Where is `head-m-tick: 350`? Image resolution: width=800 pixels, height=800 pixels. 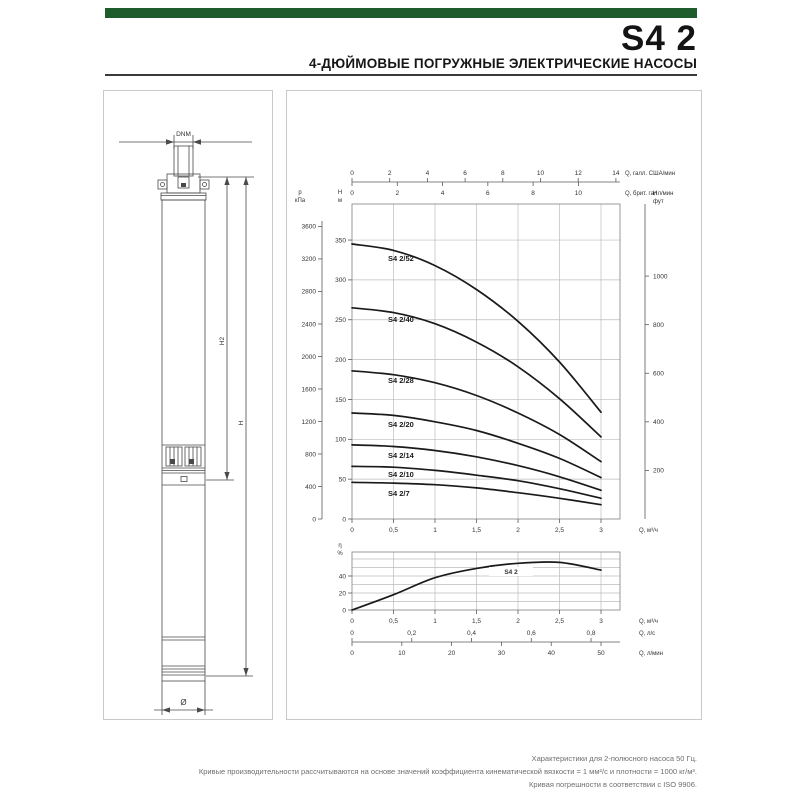 head-m-tick: 350 is located at coordinates (340, 240).